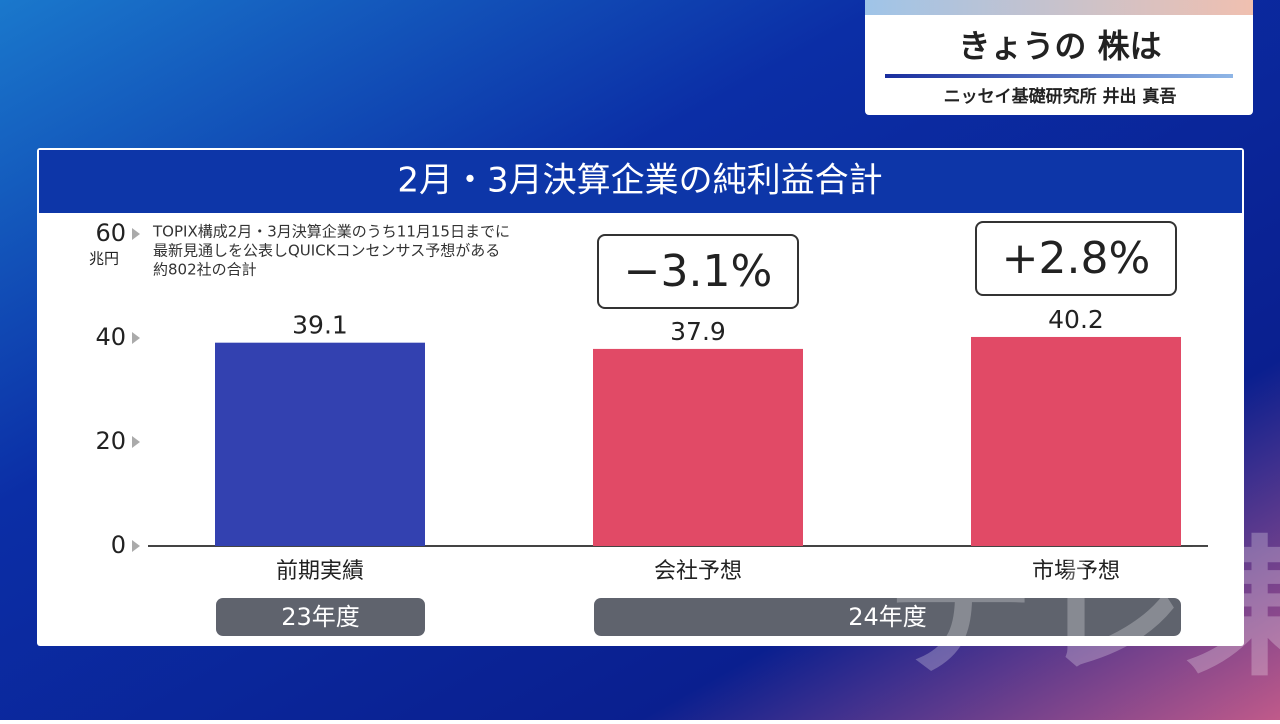 This screenshot has height=724, width=1280. I want to click on header-underline, so click(1059, 76).